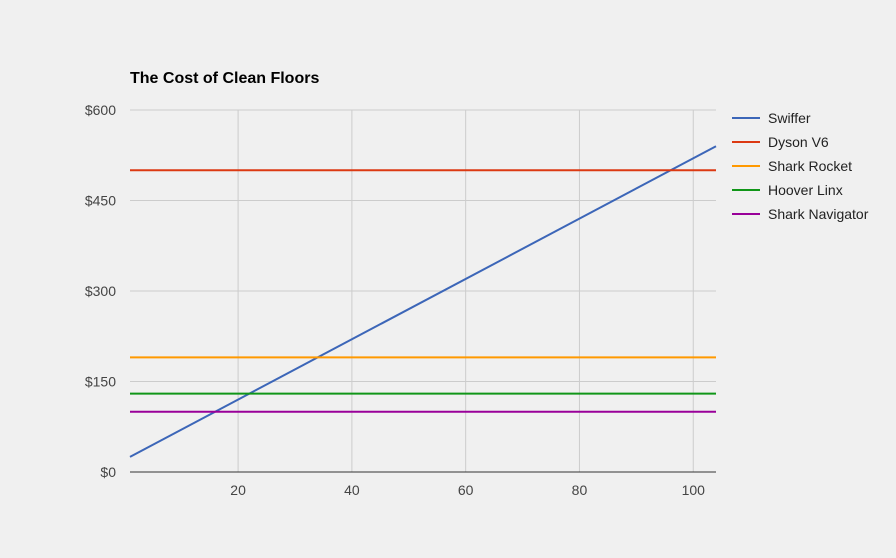 Image resolution: width=896 pixels, height=558 pixels. What do you see at coordinates (810, 166) in the screenshot?
I see `legend-label: Shark Rocket` at bounding box center [810, 166].